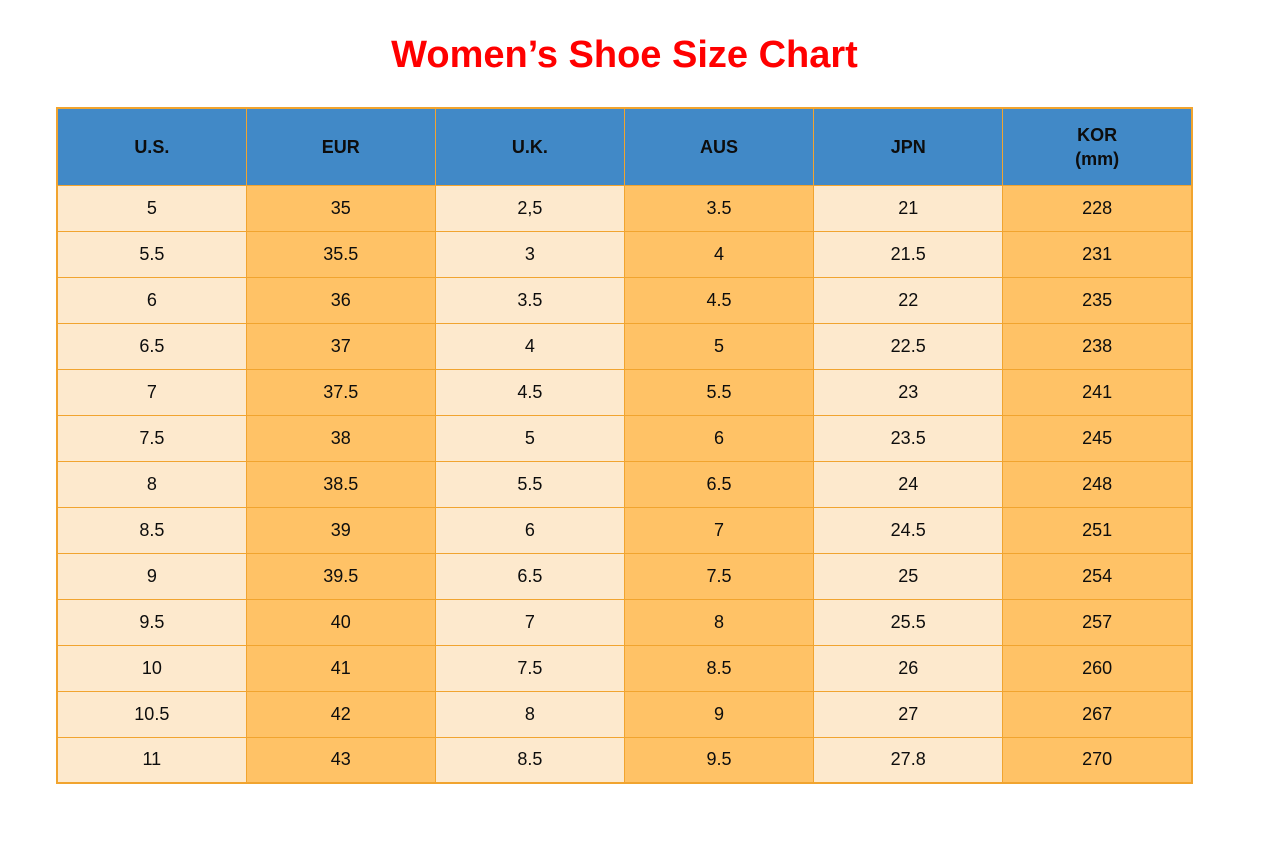  Describe the element at coordinates (908, 622) in the screenshot. I see `table-cell: 25.5` at that location.